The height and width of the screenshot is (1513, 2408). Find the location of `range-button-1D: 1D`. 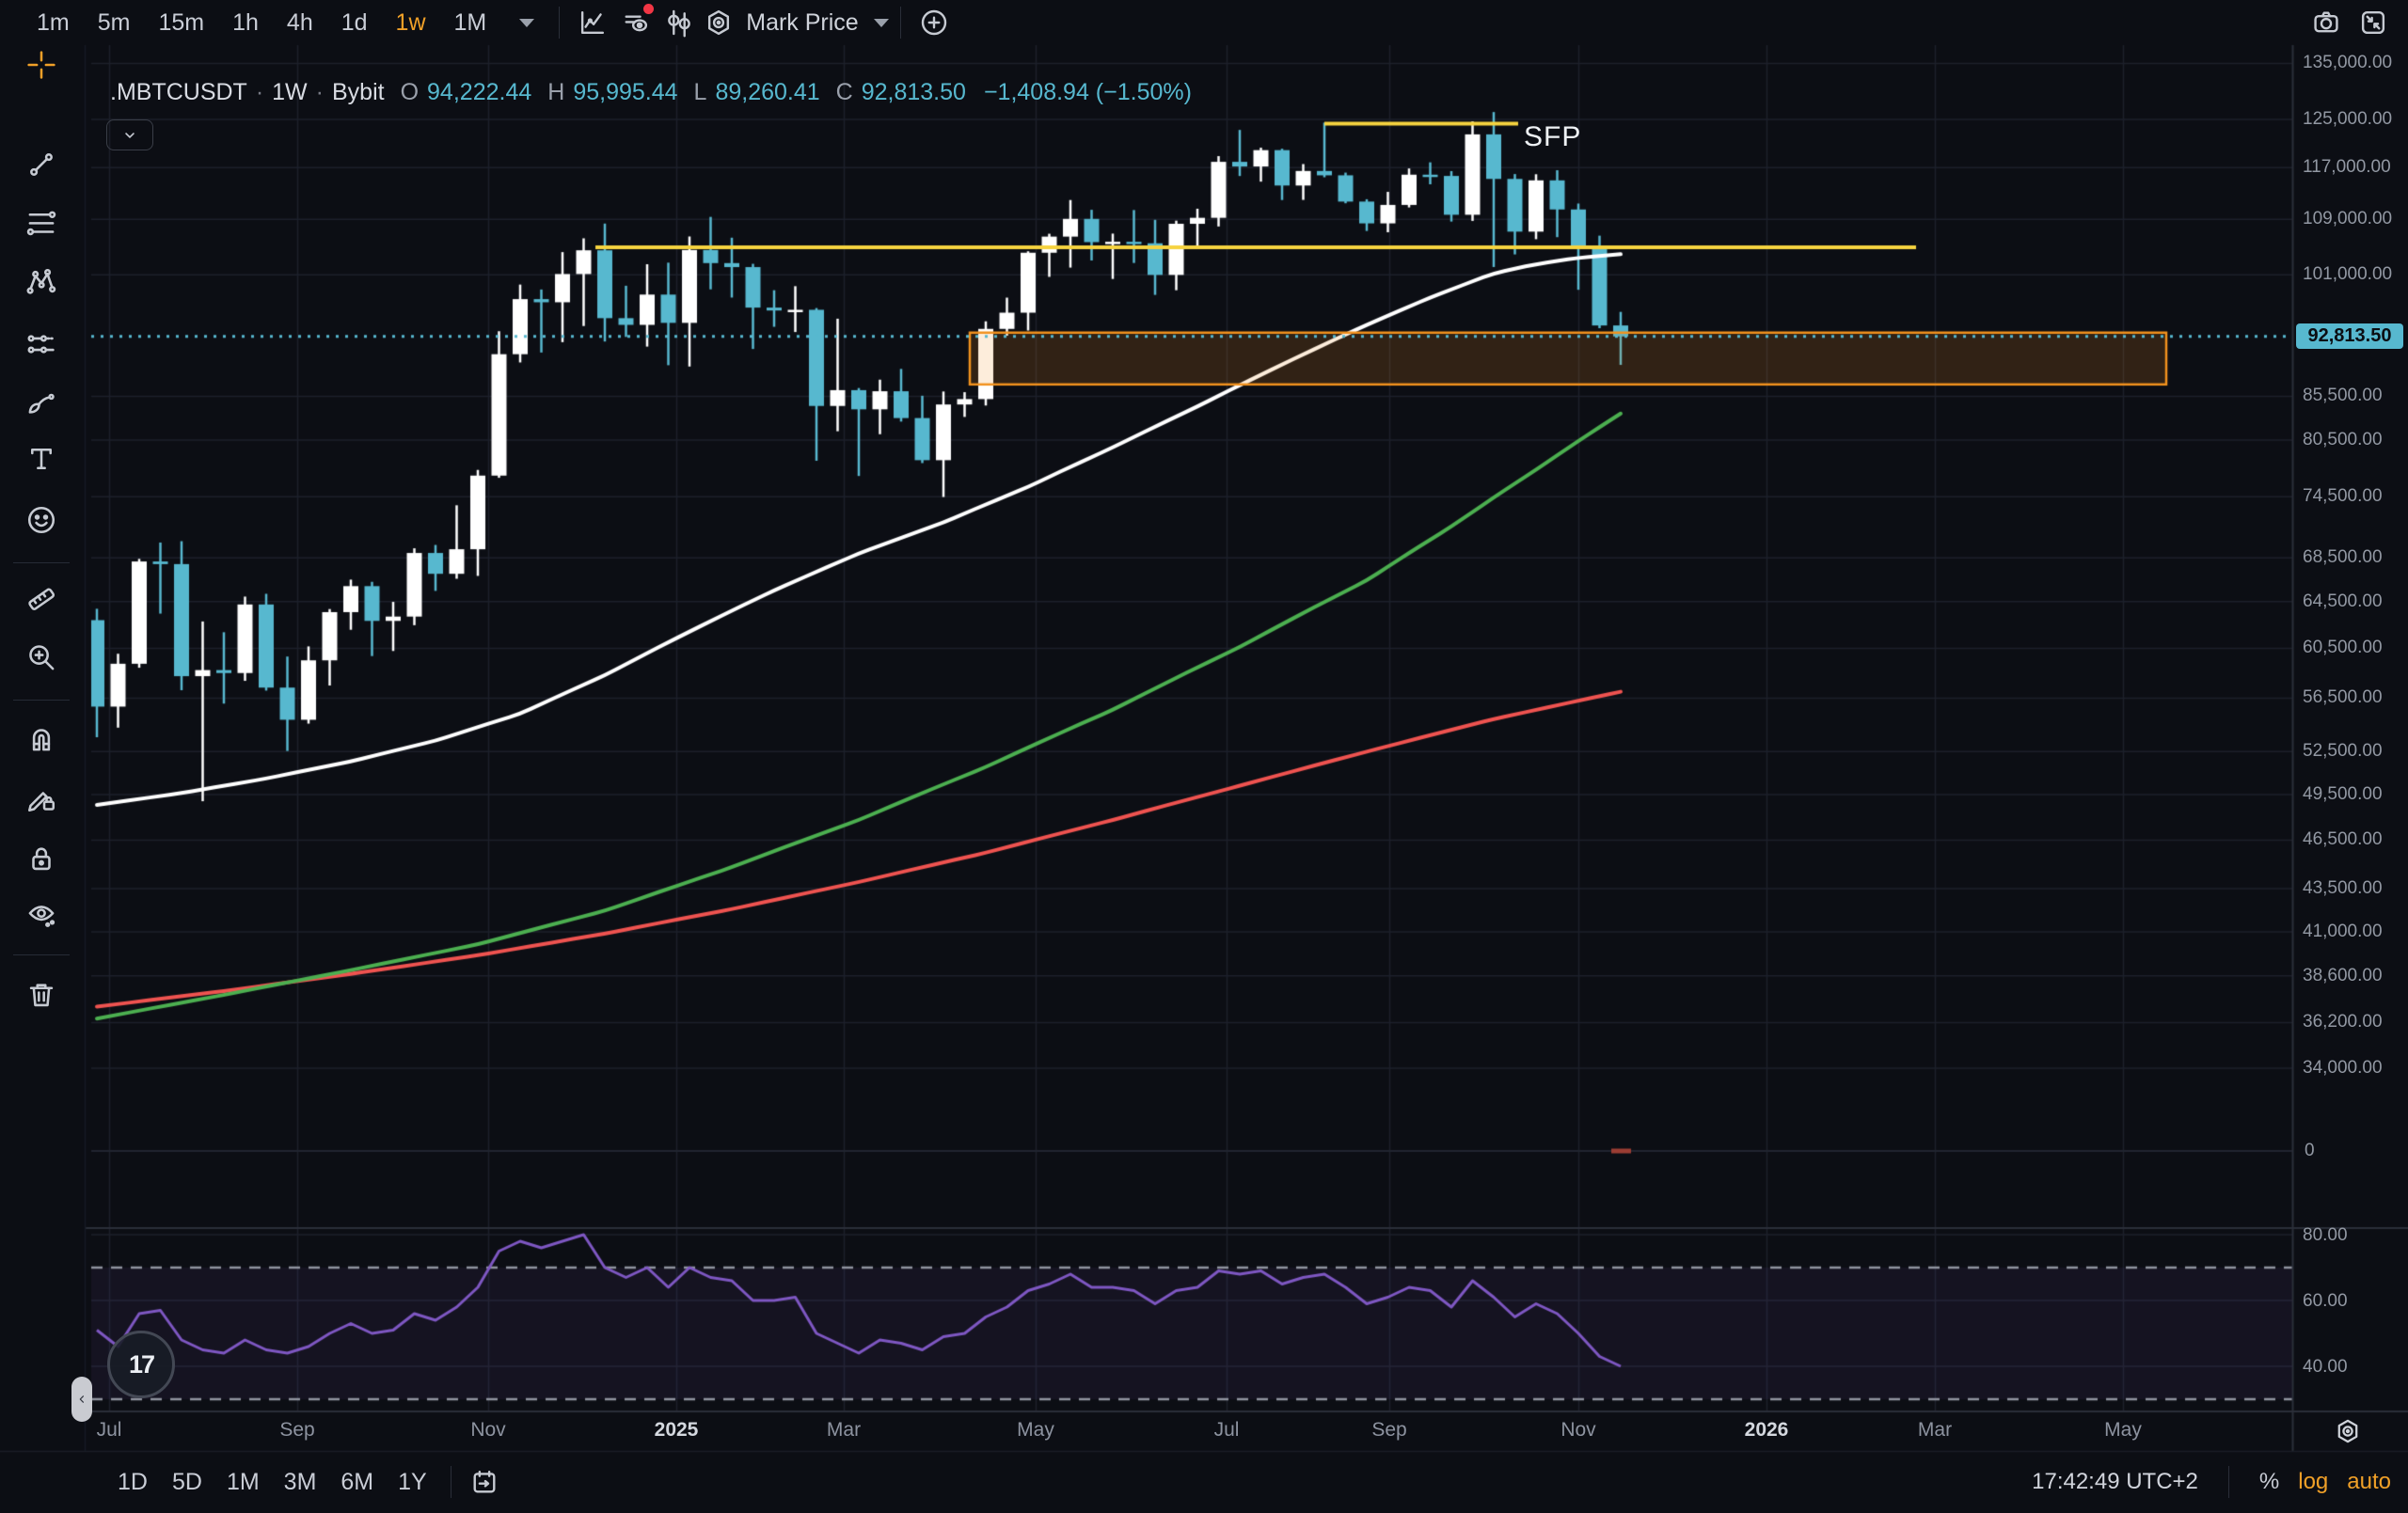

range-button-1D: 1D is located at coordinates (133, 1481).